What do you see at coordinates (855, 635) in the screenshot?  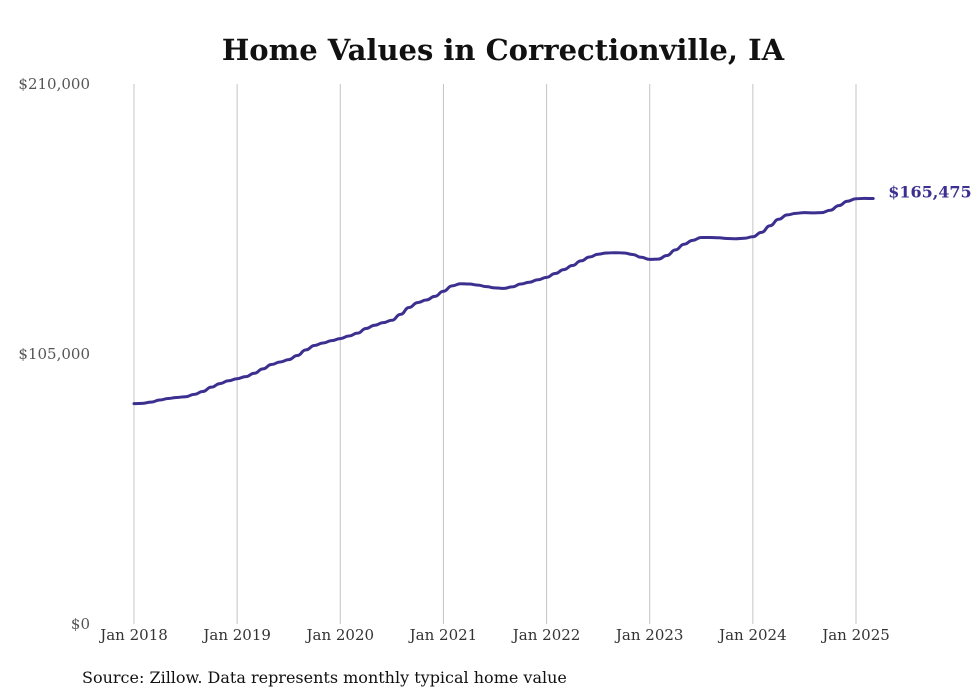 I see `x-tick-label: Jan 2025` at bounding box center [855, 635].